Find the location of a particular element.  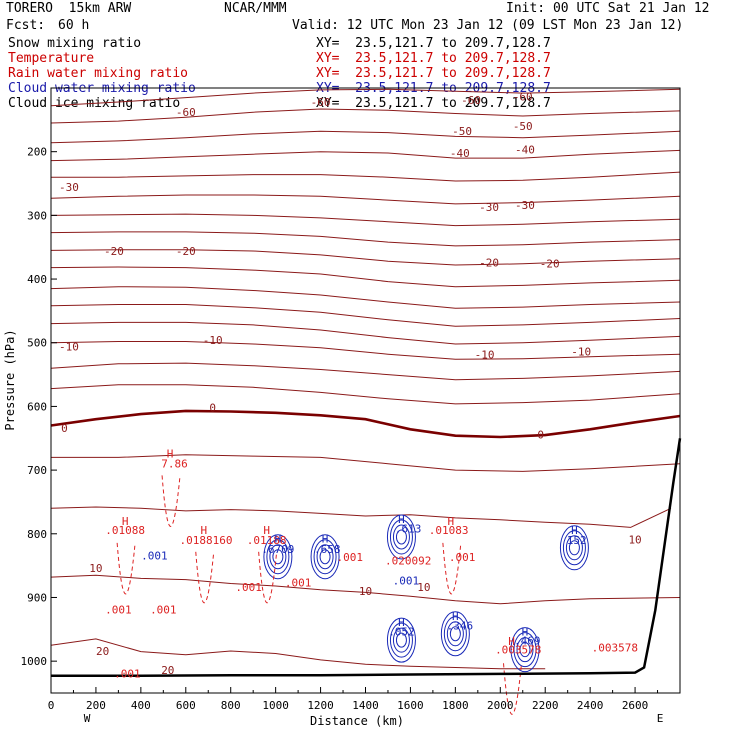

x-tick-label-10: 2000 is located at coordinates (500, 705).